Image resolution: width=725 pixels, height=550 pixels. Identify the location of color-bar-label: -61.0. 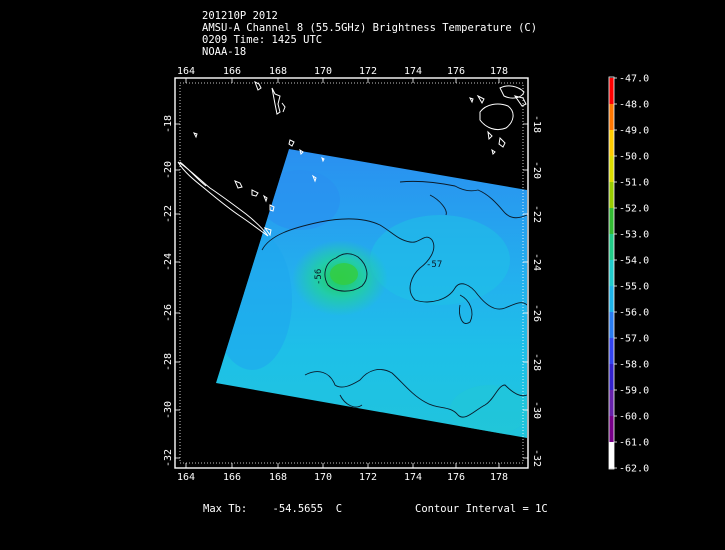
(634, 443).